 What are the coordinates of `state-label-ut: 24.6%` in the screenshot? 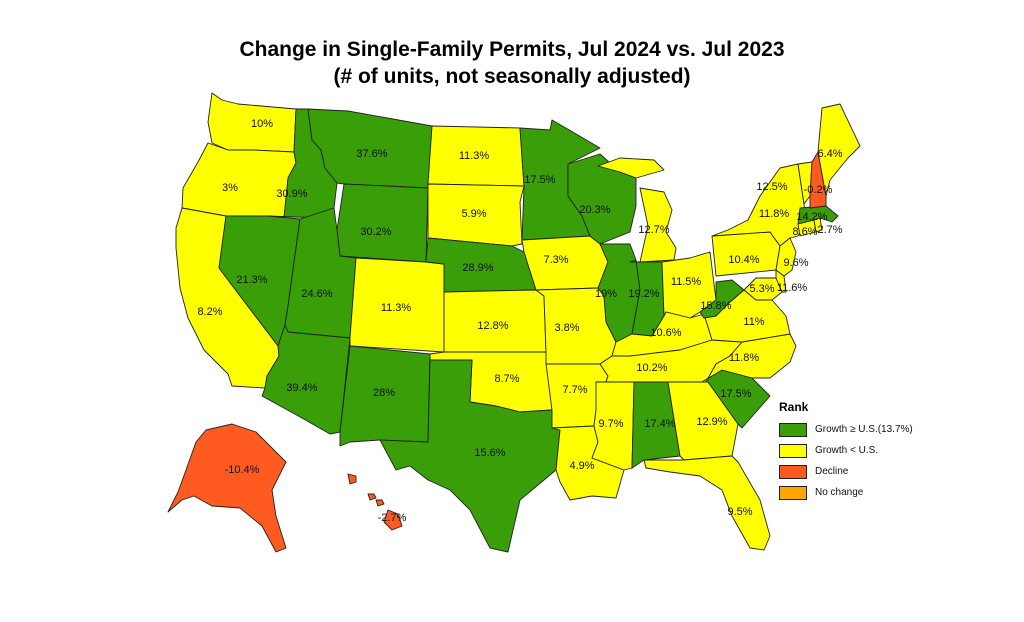 It's located at (316, 294).